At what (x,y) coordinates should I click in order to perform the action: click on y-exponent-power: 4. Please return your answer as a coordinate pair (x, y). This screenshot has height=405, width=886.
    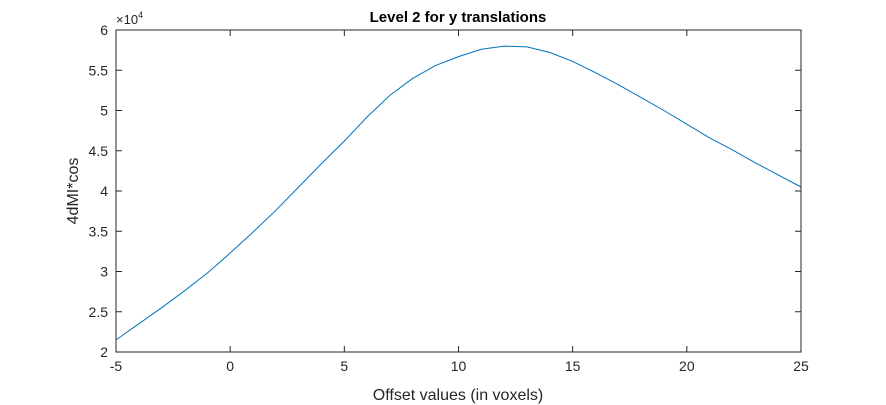
    Looking at the image, I should click on (140, 15).